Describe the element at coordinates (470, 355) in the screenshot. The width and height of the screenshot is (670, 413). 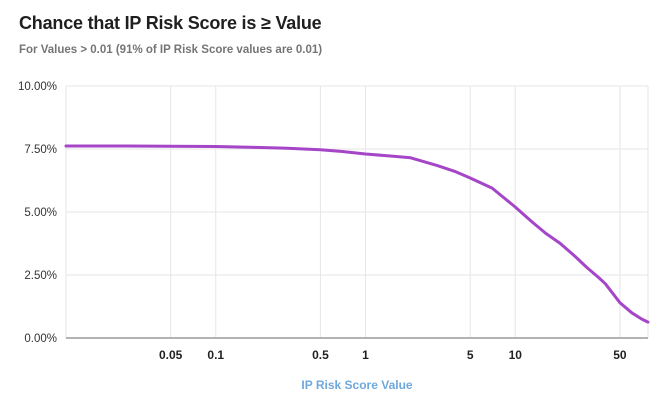
I see `x-tick-label: 5` at that location.